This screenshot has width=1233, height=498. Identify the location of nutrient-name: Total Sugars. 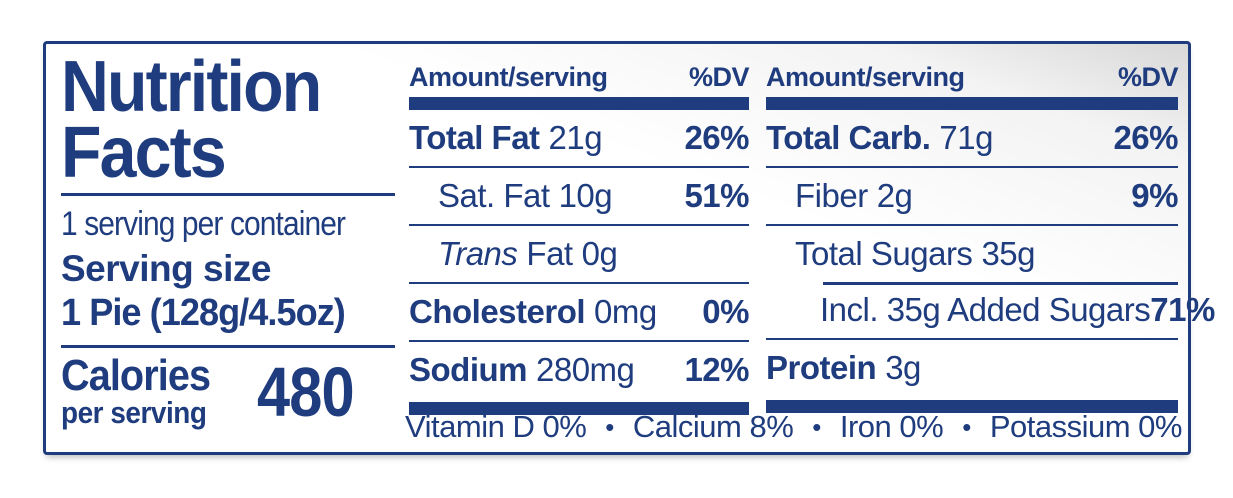
(884, 253).